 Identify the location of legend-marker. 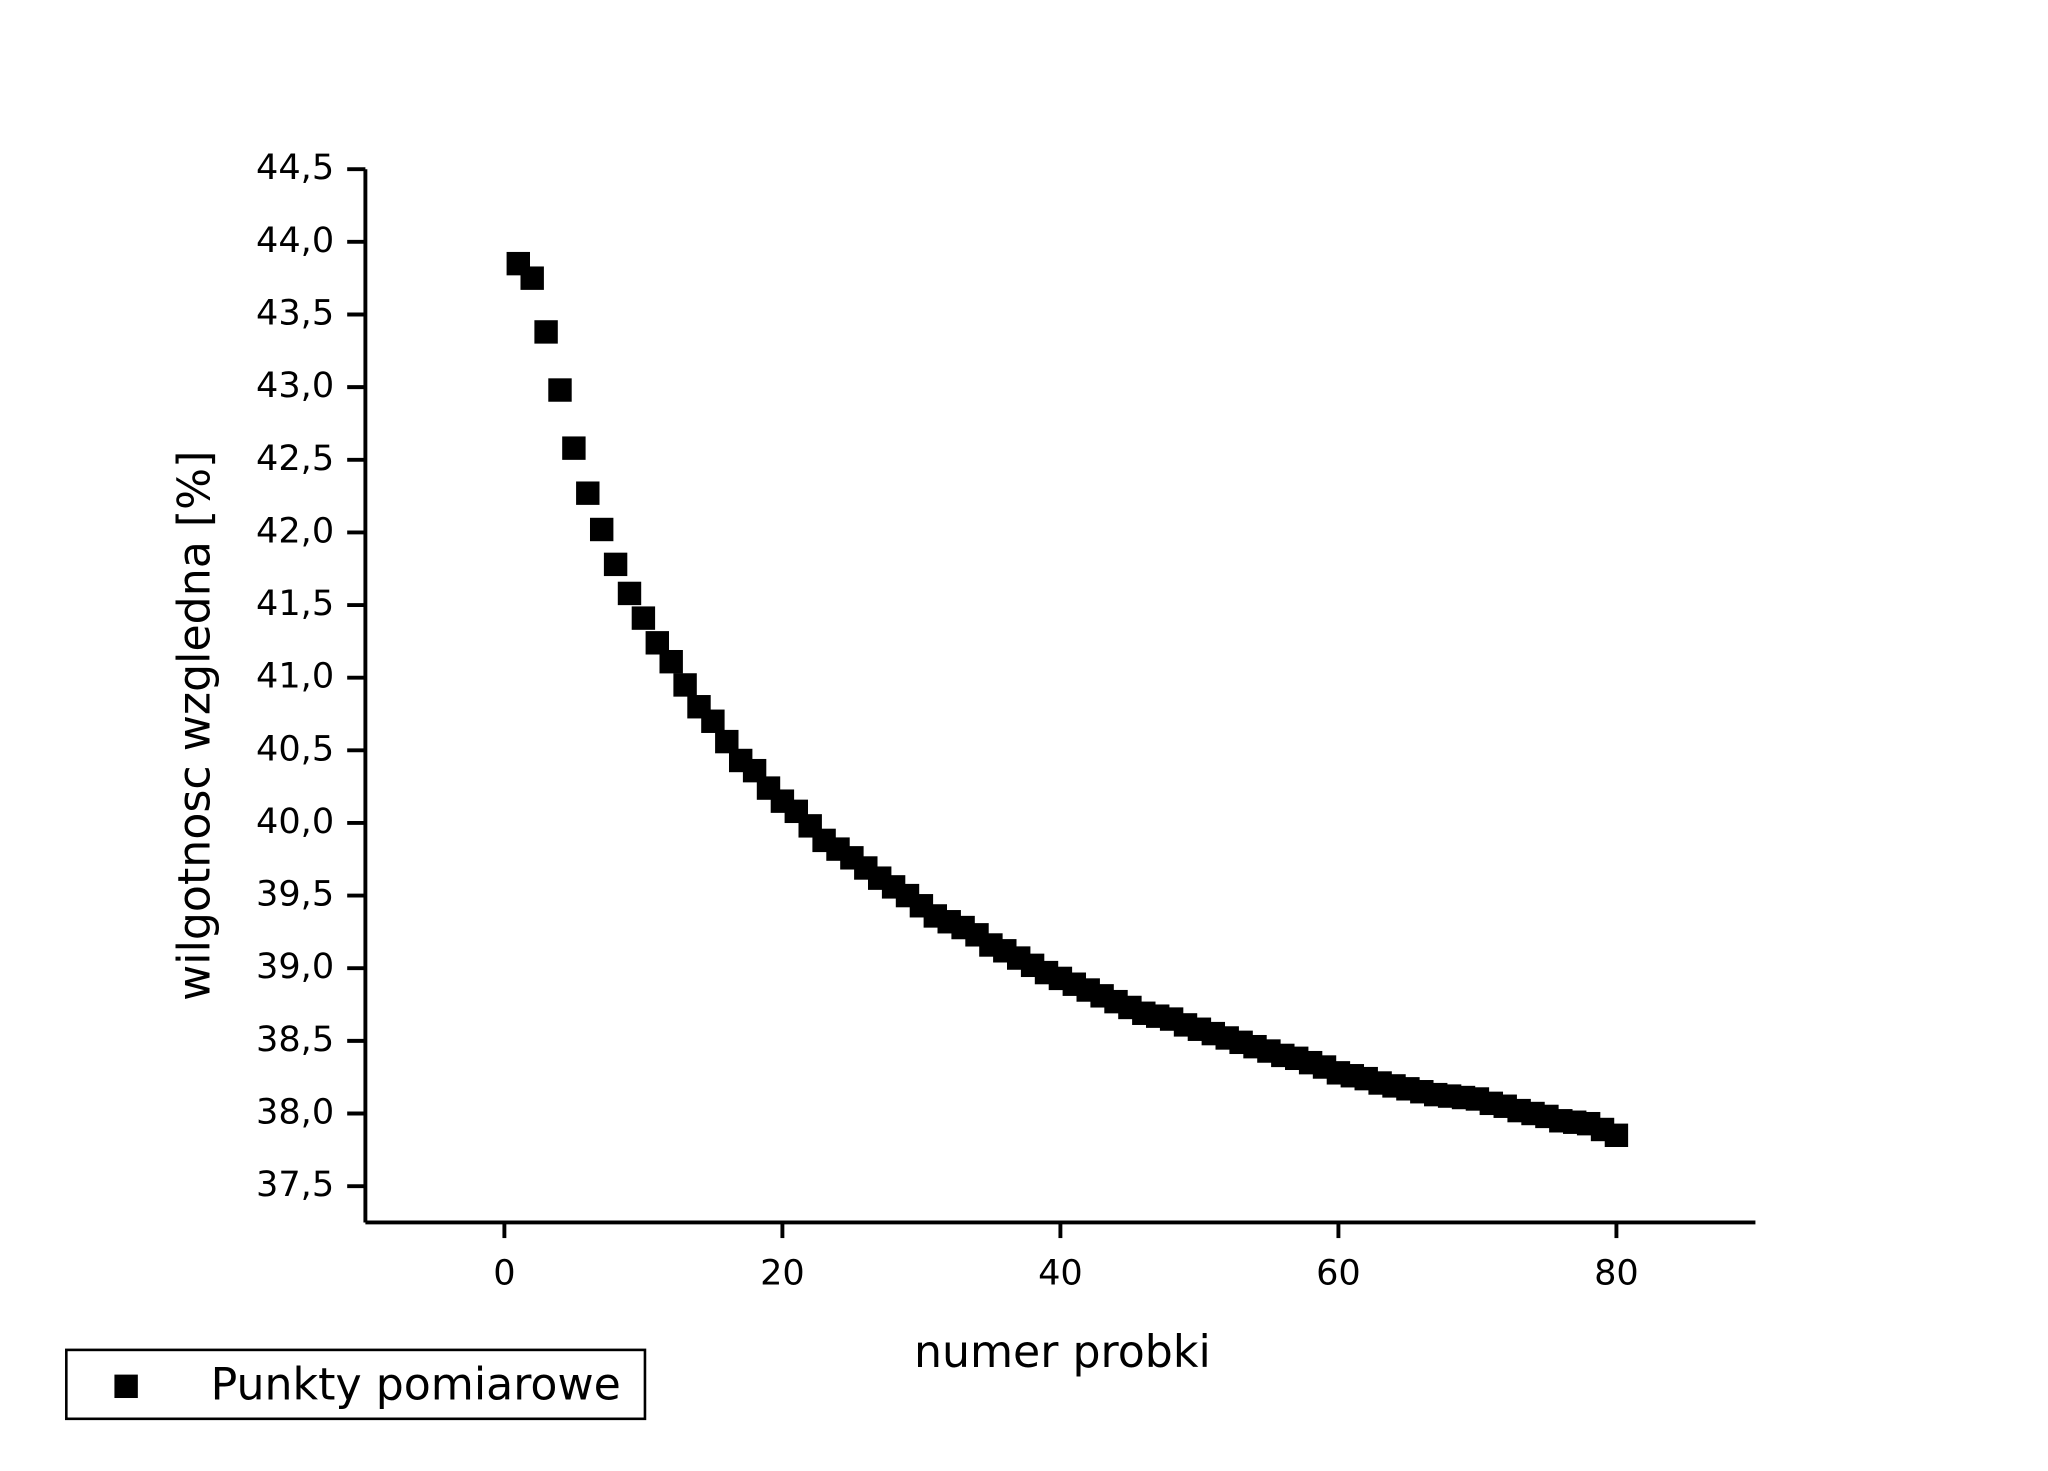
(126, 1386).